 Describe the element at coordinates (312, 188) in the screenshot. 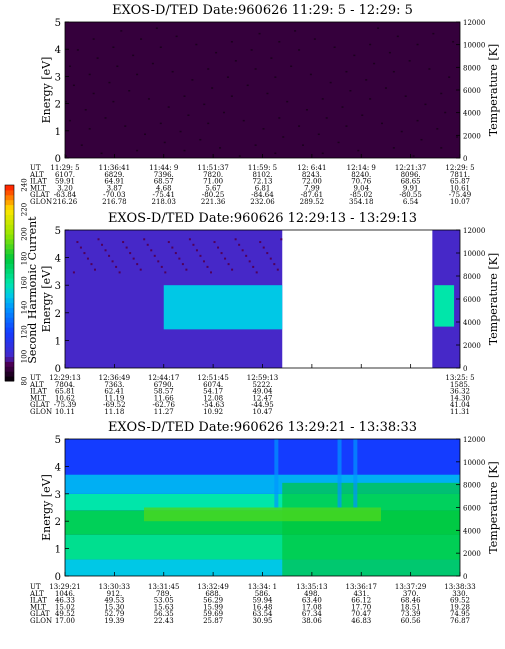

I see `orbit-value: 7.99` at that location.